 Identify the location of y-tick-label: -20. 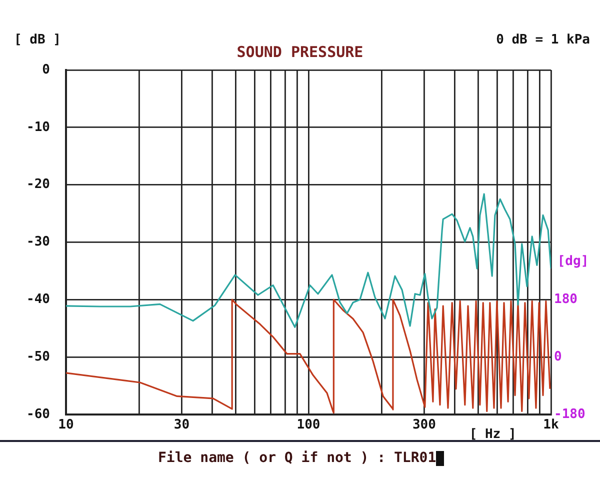
(38, 184).